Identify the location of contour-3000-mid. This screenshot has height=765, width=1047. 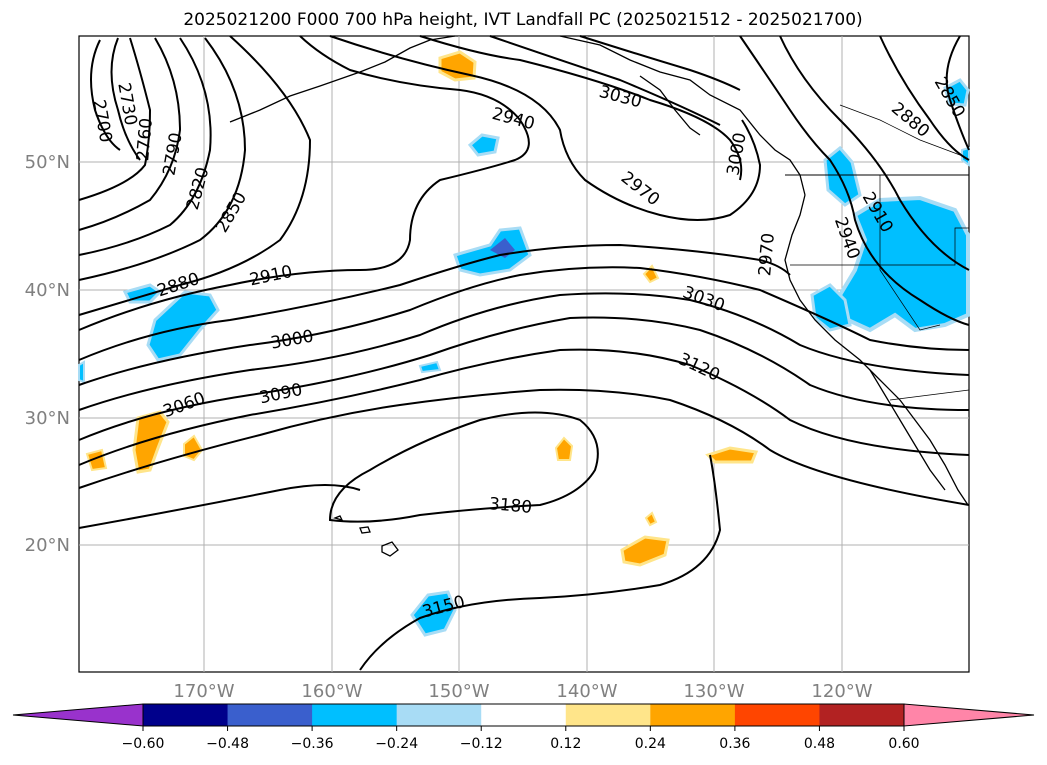
(524, 326).